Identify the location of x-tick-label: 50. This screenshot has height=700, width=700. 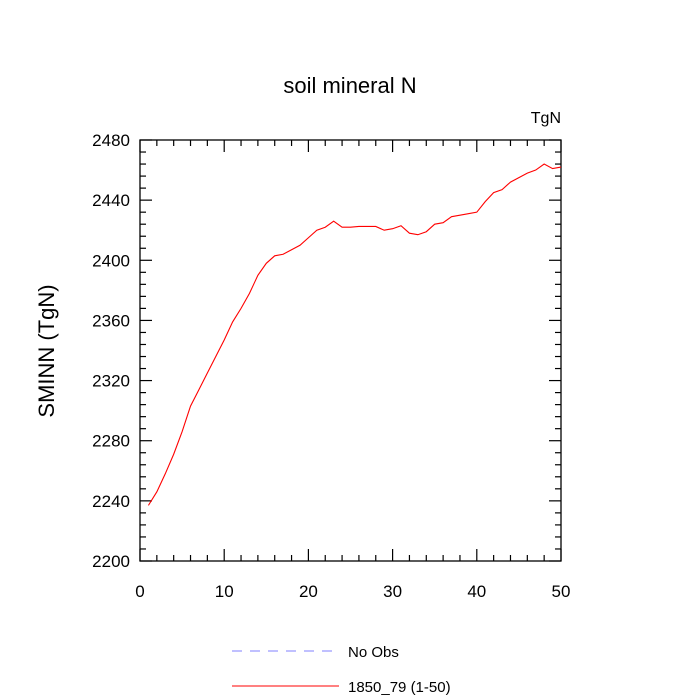
(561, 591).